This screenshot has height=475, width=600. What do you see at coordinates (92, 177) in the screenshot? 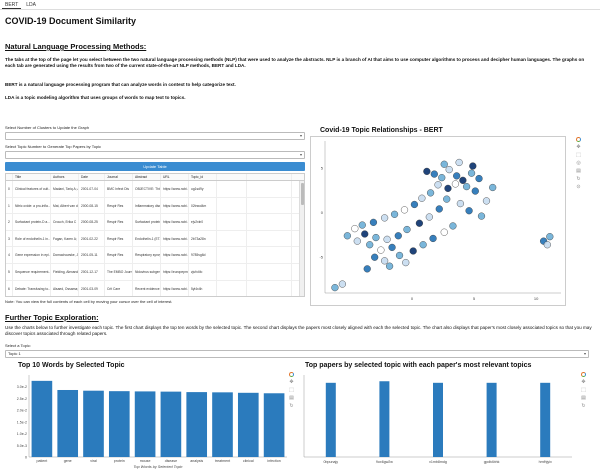
I see `column-header: Date` at bounding box center [92, 177].